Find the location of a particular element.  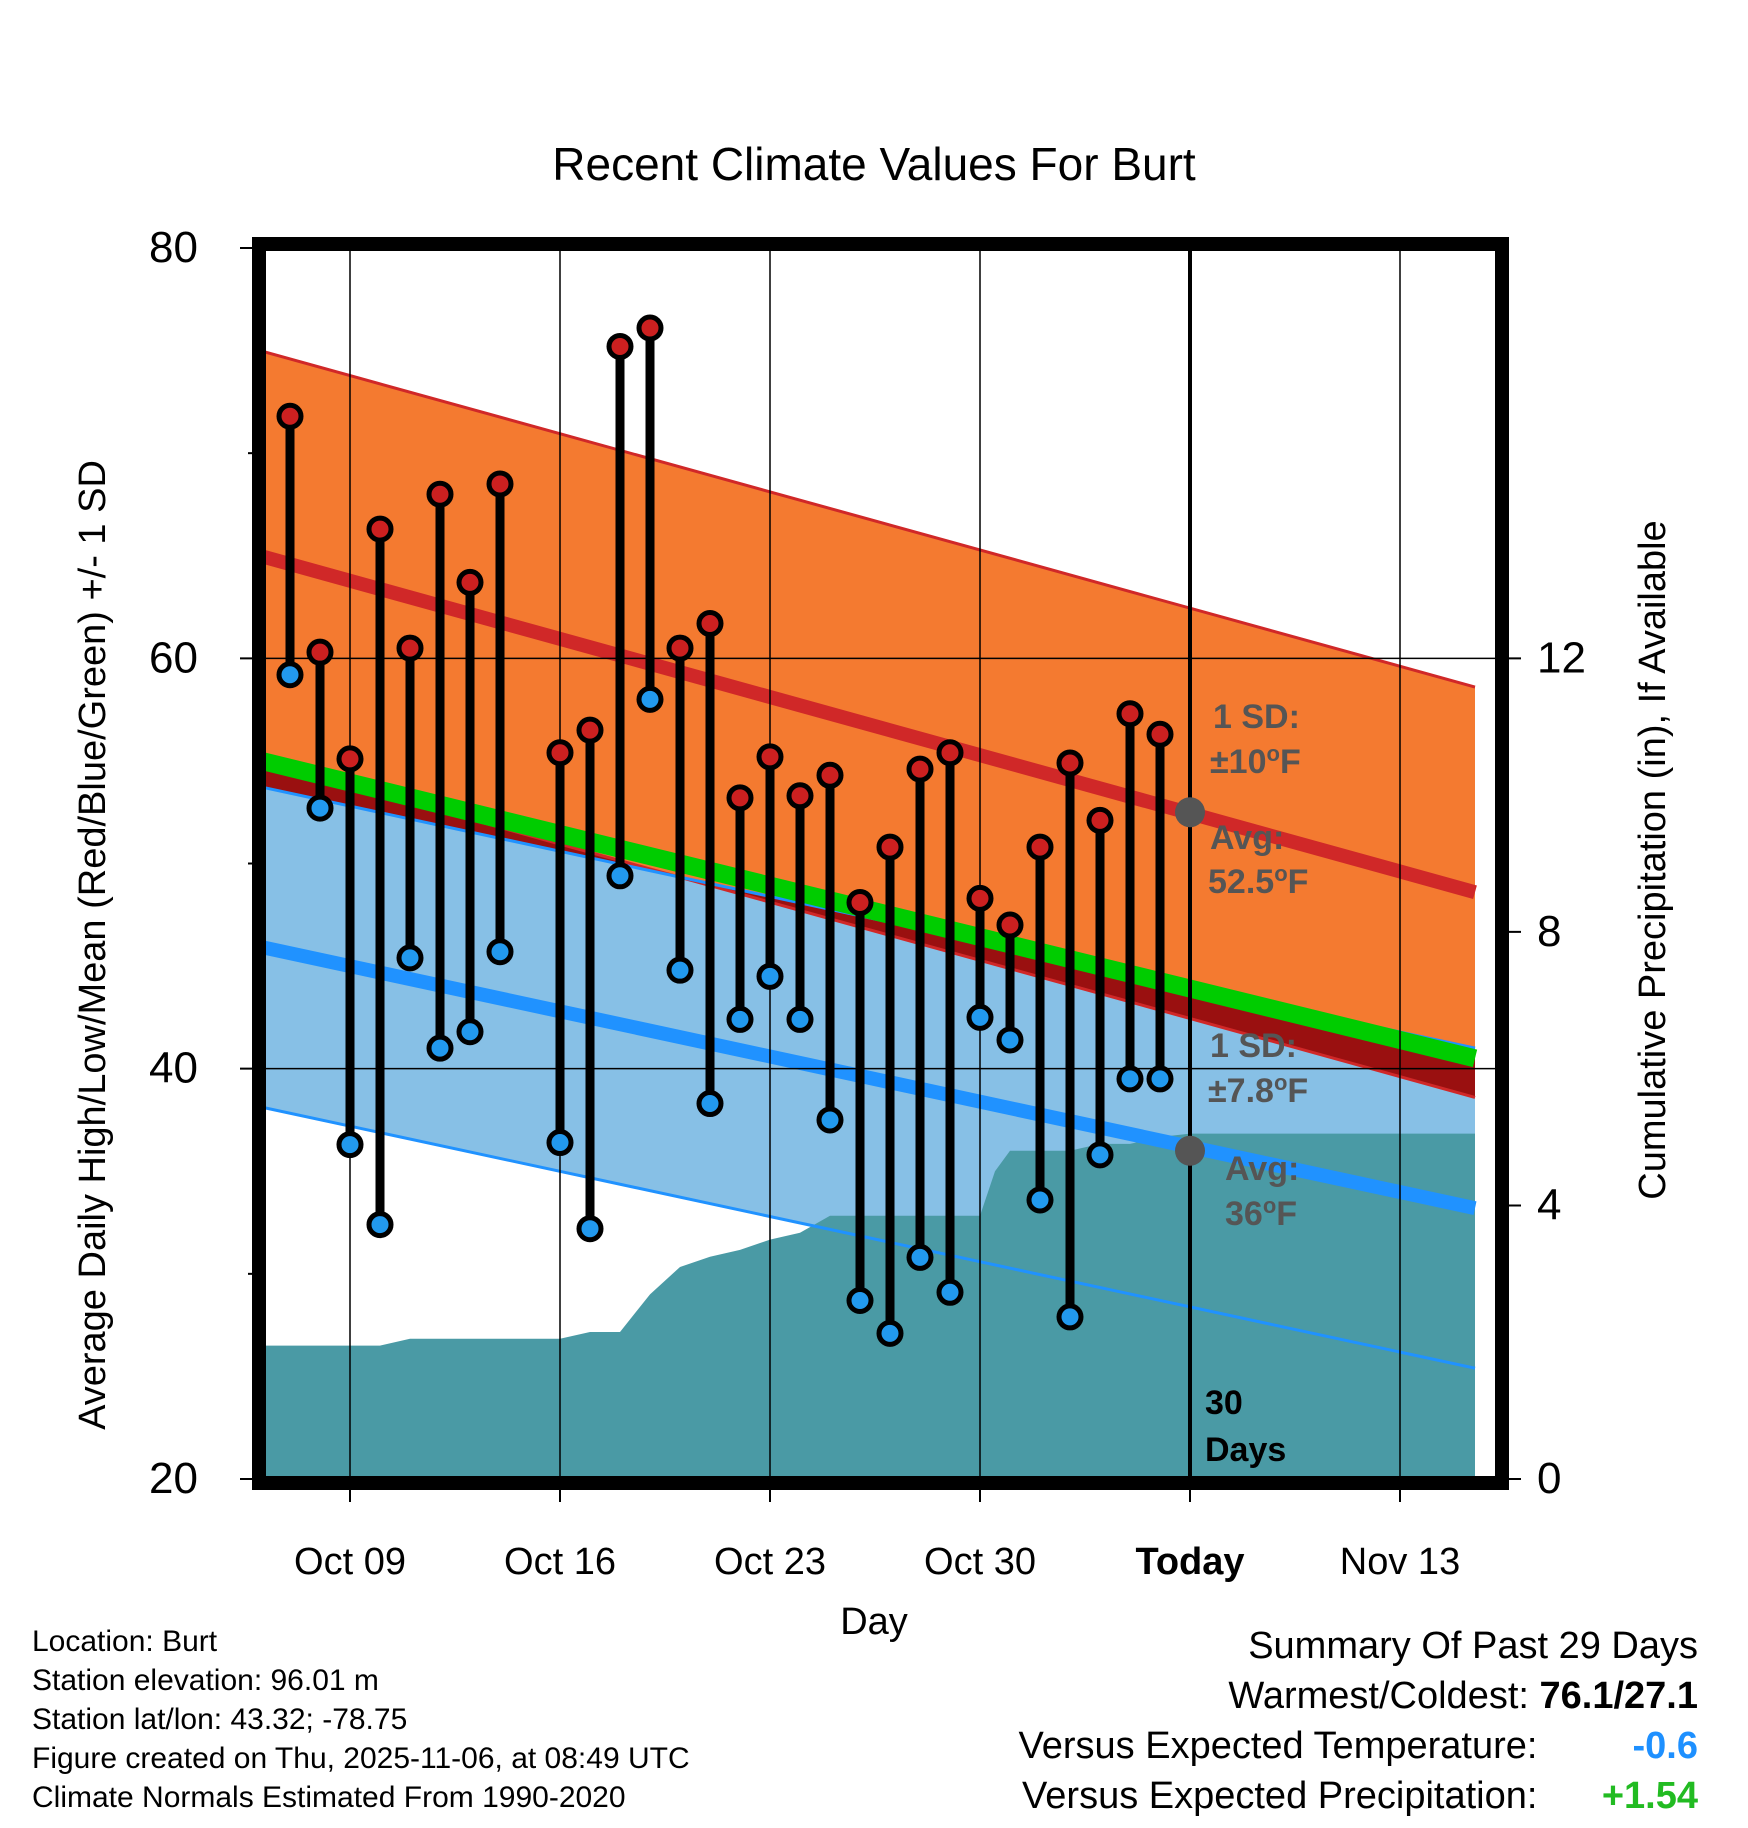

meta-elevation: Station elevation: 96.01 m is located at coordinates (205, 1680).